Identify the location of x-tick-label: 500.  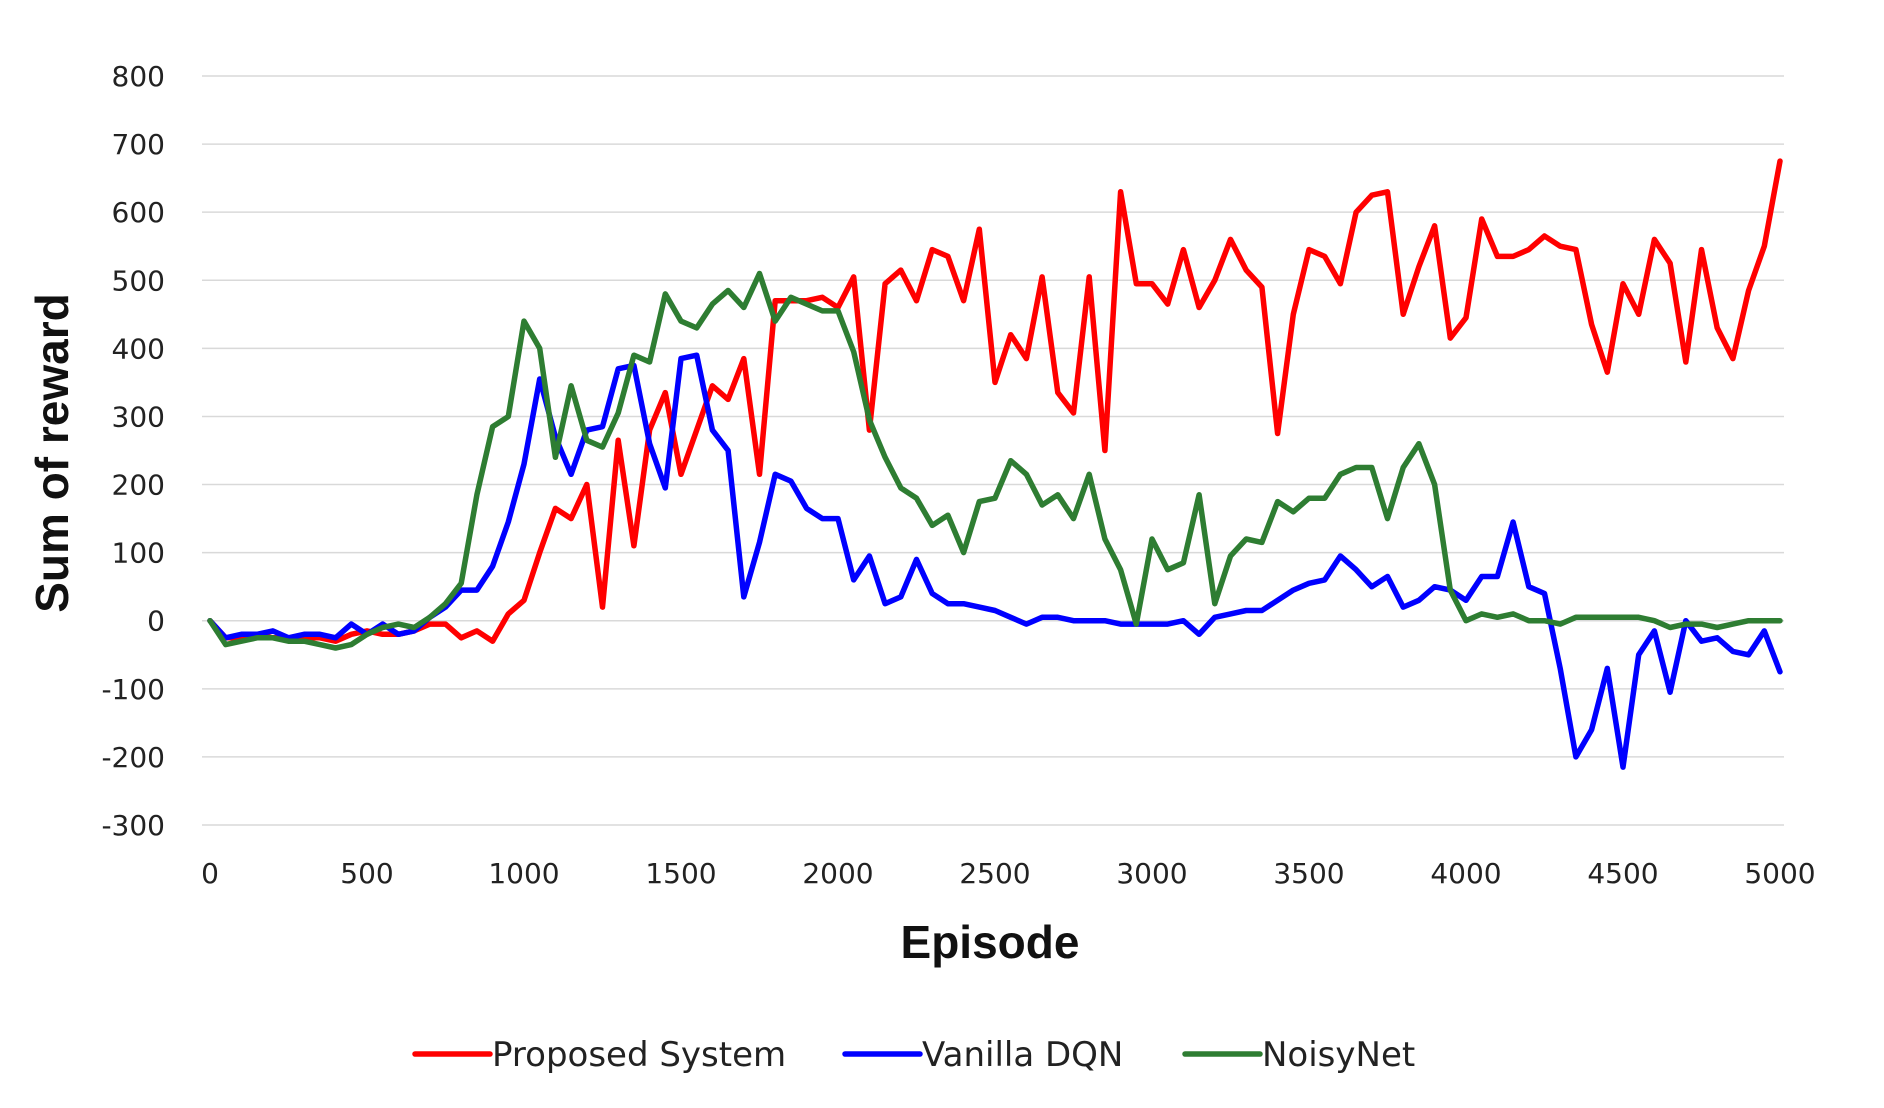
(366, 873).